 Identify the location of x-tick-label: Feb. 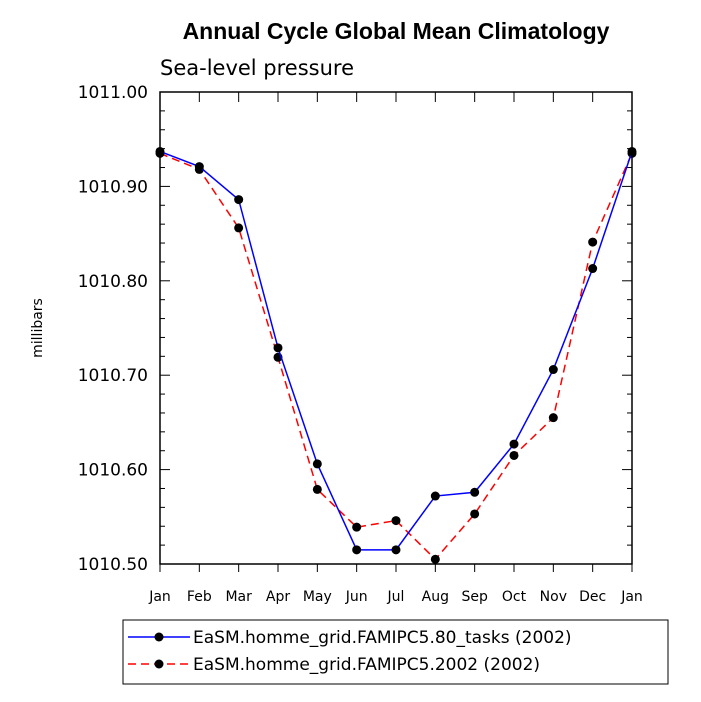
(199, 597).